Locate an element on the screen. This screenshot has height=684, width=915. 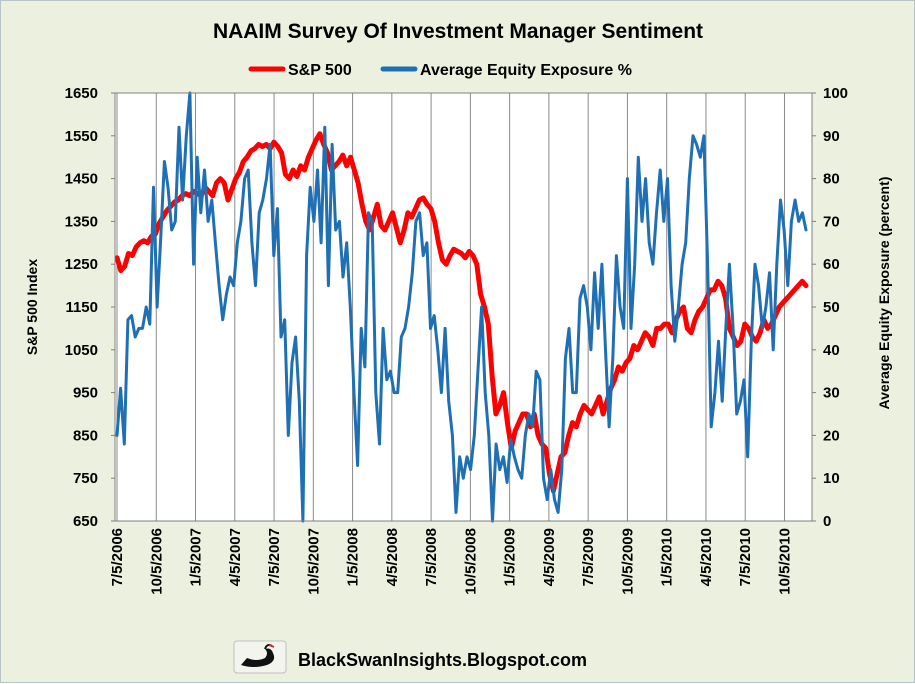
y-left-tick-label: 1550 is located at coordinates (81, 136).